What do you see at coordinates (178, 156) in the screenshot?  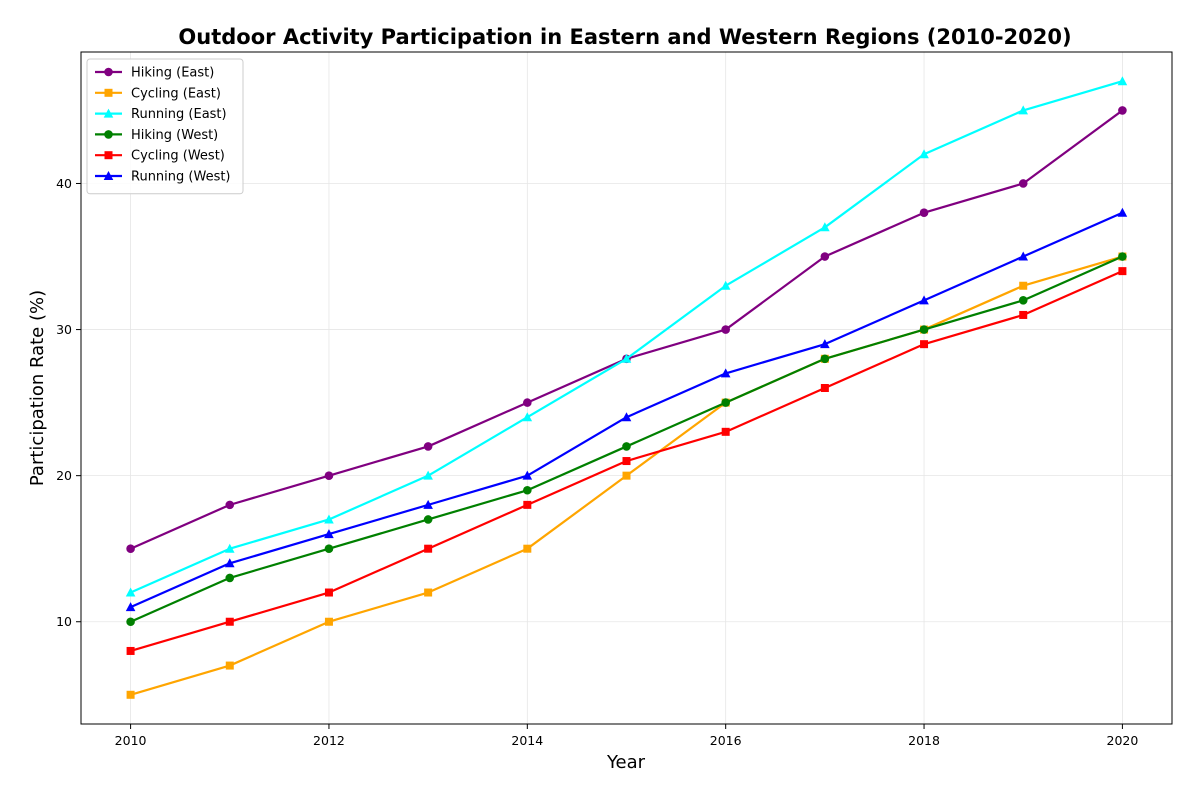 I see `legend-label: Cycling (West)` at bounding box center [178, 156].